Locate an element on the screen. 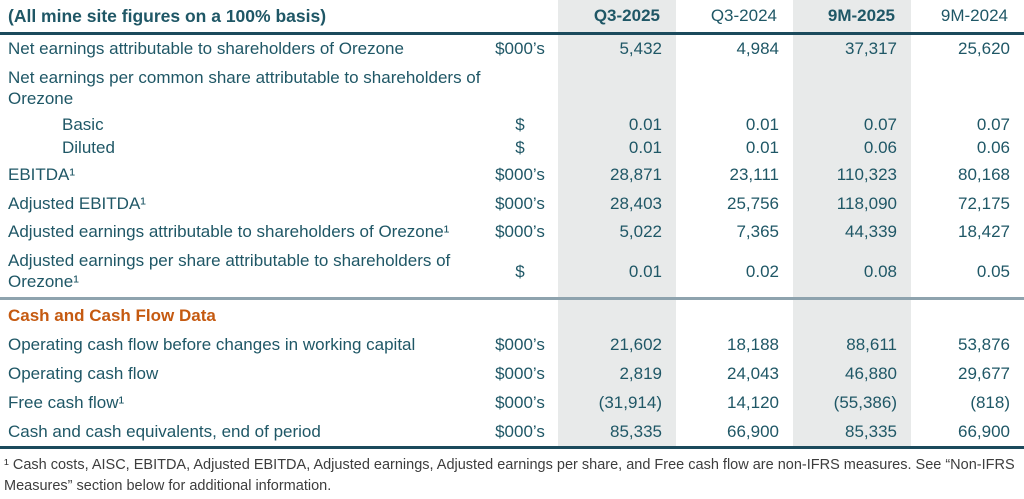  row-value: 5,022 is located at coordinates (617, 233).